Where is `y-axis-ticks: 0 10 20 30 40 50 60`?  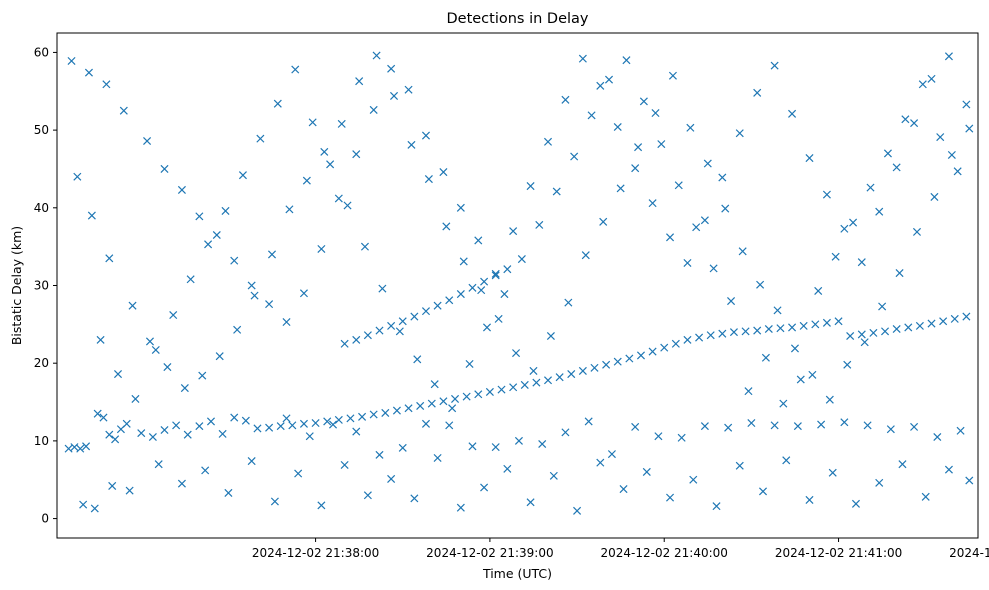 y-axis-ticks: 0 10 20 30 40 50 60 is located at coordinates (45, 285).